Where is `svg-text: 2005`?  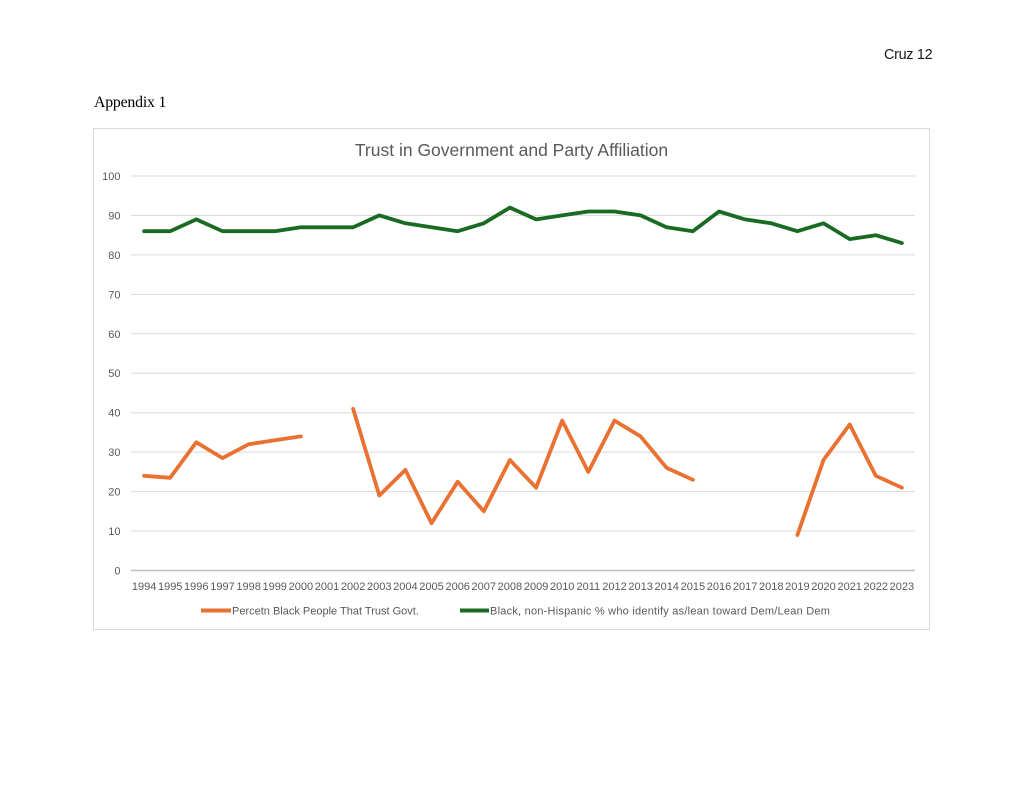
svg-text: 2005 is located at coordinates (431, 587).